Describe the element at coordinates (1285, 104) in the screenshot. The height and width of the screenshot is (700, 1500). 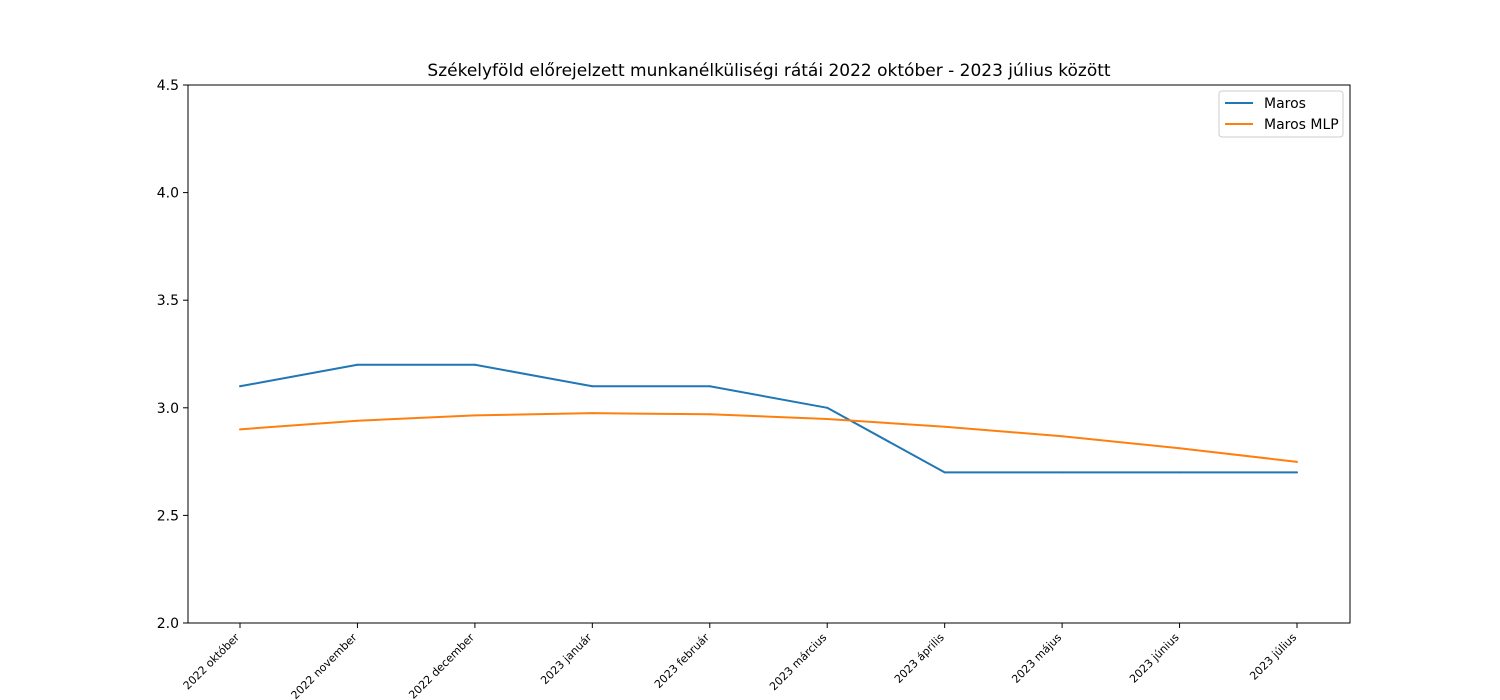
I see `legend-label: Maros` at that location.